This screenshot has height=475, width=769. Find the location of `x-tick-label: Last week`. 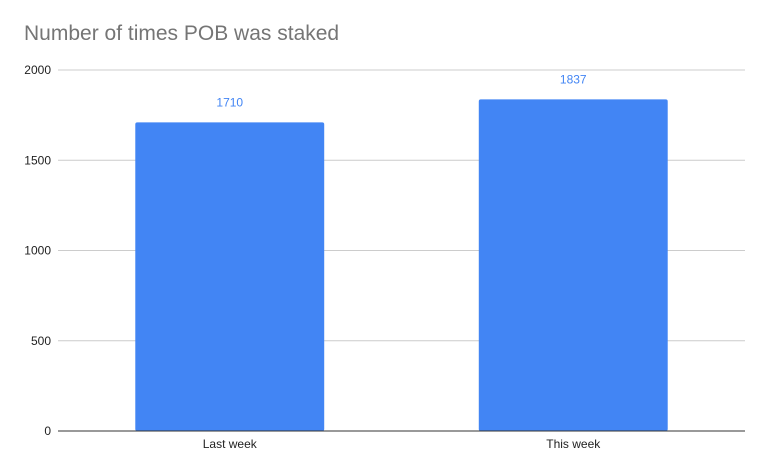

x-tick-label: Last week is located at coordinates (230, 444).